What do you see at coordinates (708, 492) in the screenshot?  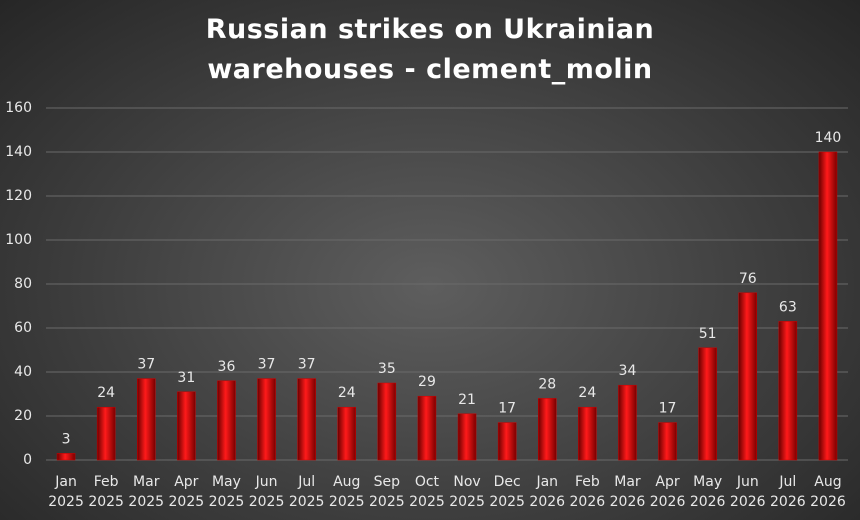 I see `x-tick-label: May 2026` at bounding box center [708, 492].